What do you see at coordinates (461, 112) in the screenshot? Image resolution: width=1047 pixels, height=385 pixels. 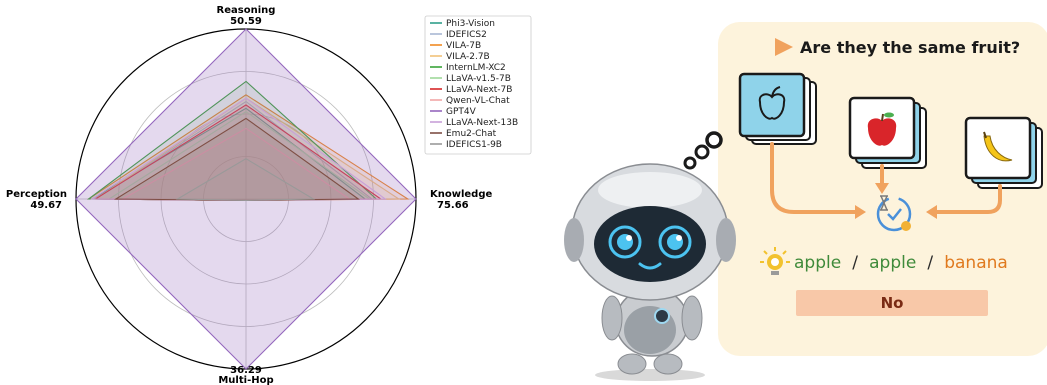 I see `legend-label: GPT4V` at bounding box center [461, 112].